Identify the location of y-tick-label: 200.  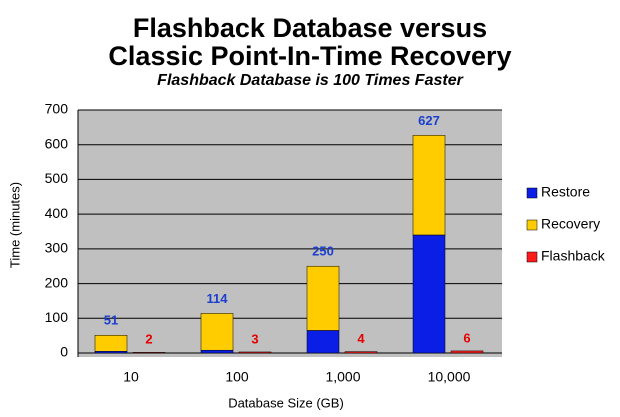
(57, 282).